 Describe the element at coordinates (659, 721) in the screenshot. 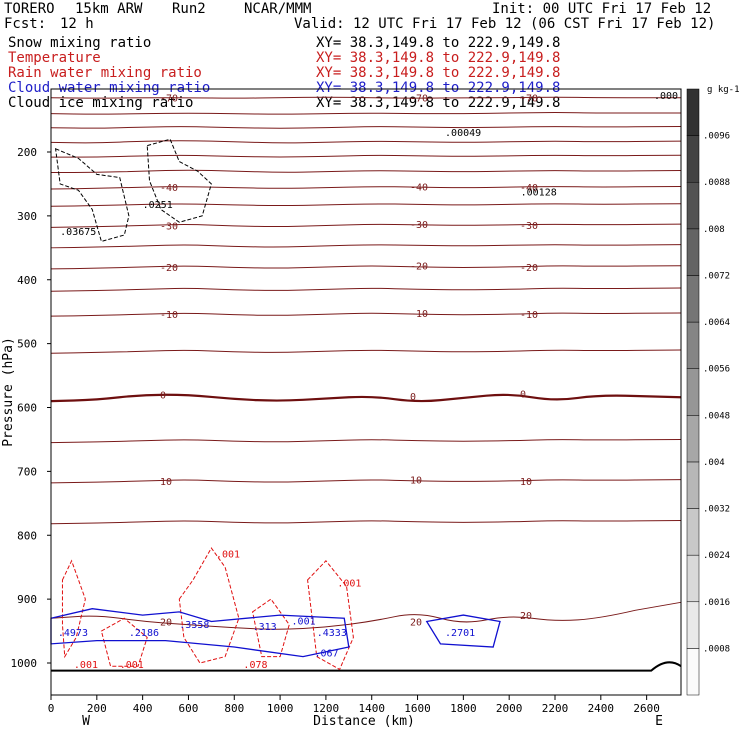

I see `east-label: E` at that location.